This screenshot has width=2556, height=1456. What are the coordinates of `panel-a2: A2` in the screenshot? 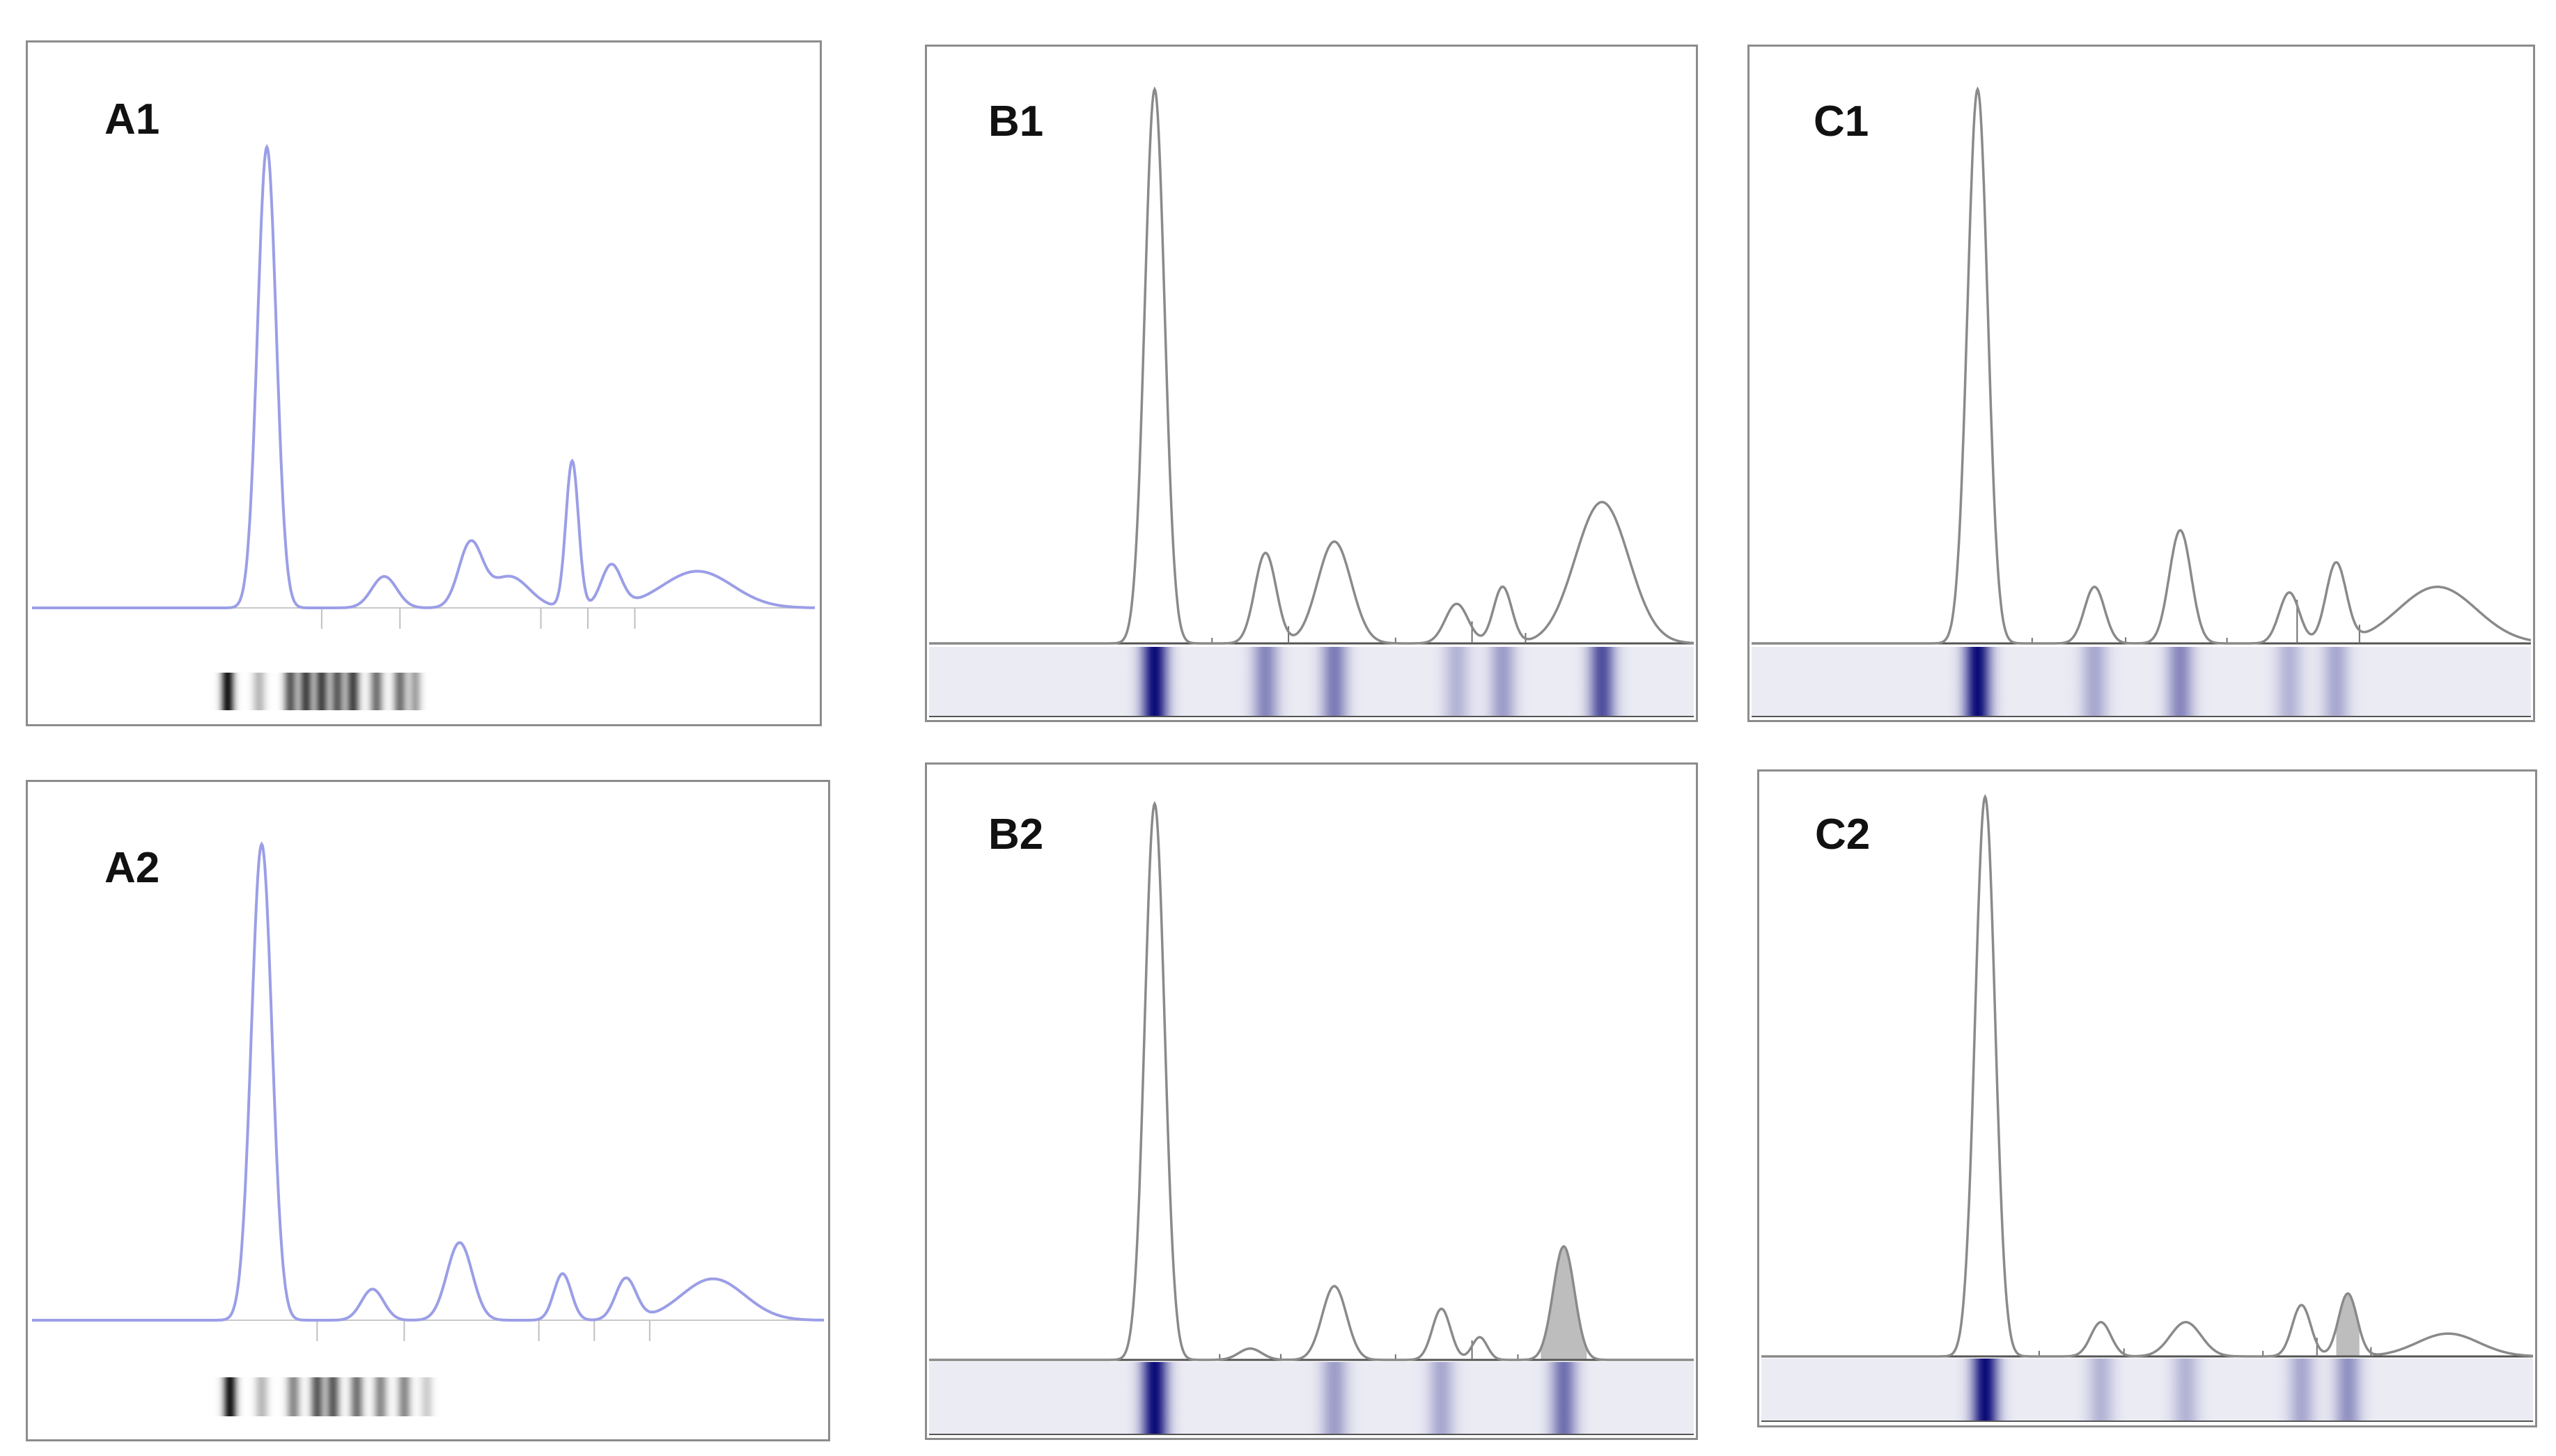 It's located at (428, 1110).